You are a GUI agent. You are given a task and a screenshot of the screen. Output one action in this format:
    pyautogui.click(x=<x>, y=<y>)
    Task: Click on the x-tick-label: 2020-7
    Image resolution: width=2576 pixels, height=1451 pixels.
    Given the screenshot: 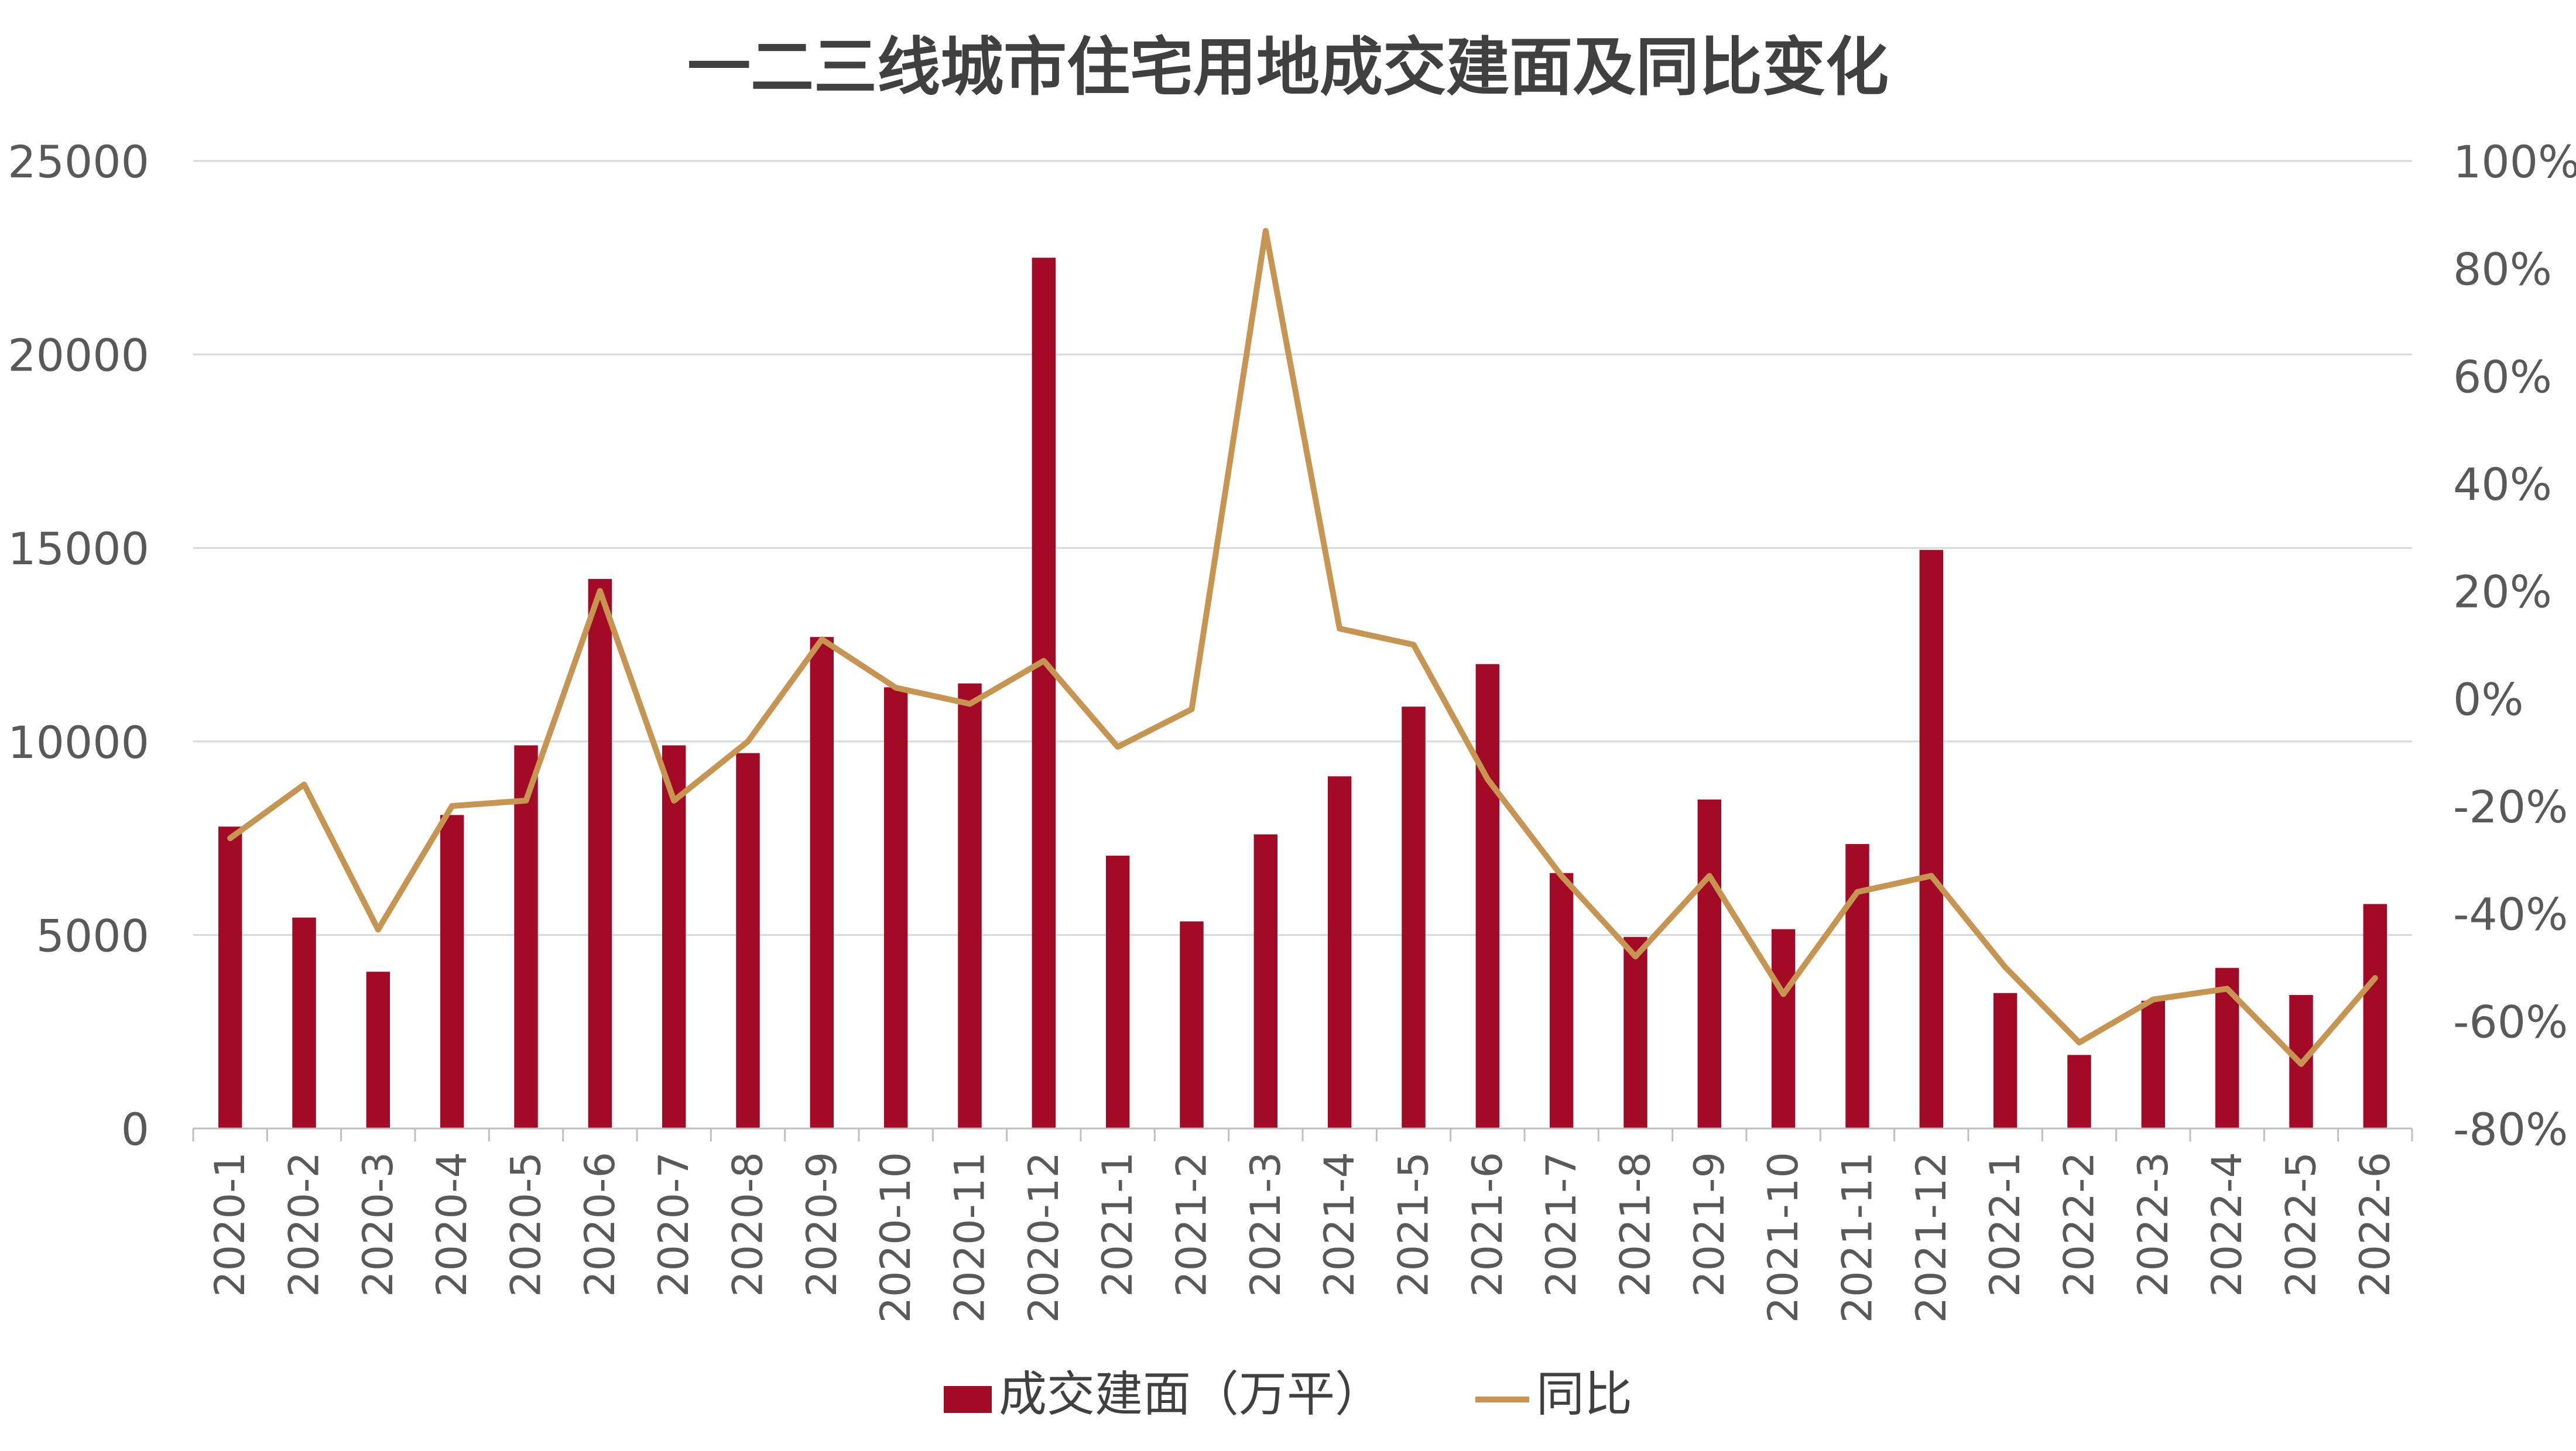 What is the action you would take?
    pyautogui.click(x=674, y=1224)
    